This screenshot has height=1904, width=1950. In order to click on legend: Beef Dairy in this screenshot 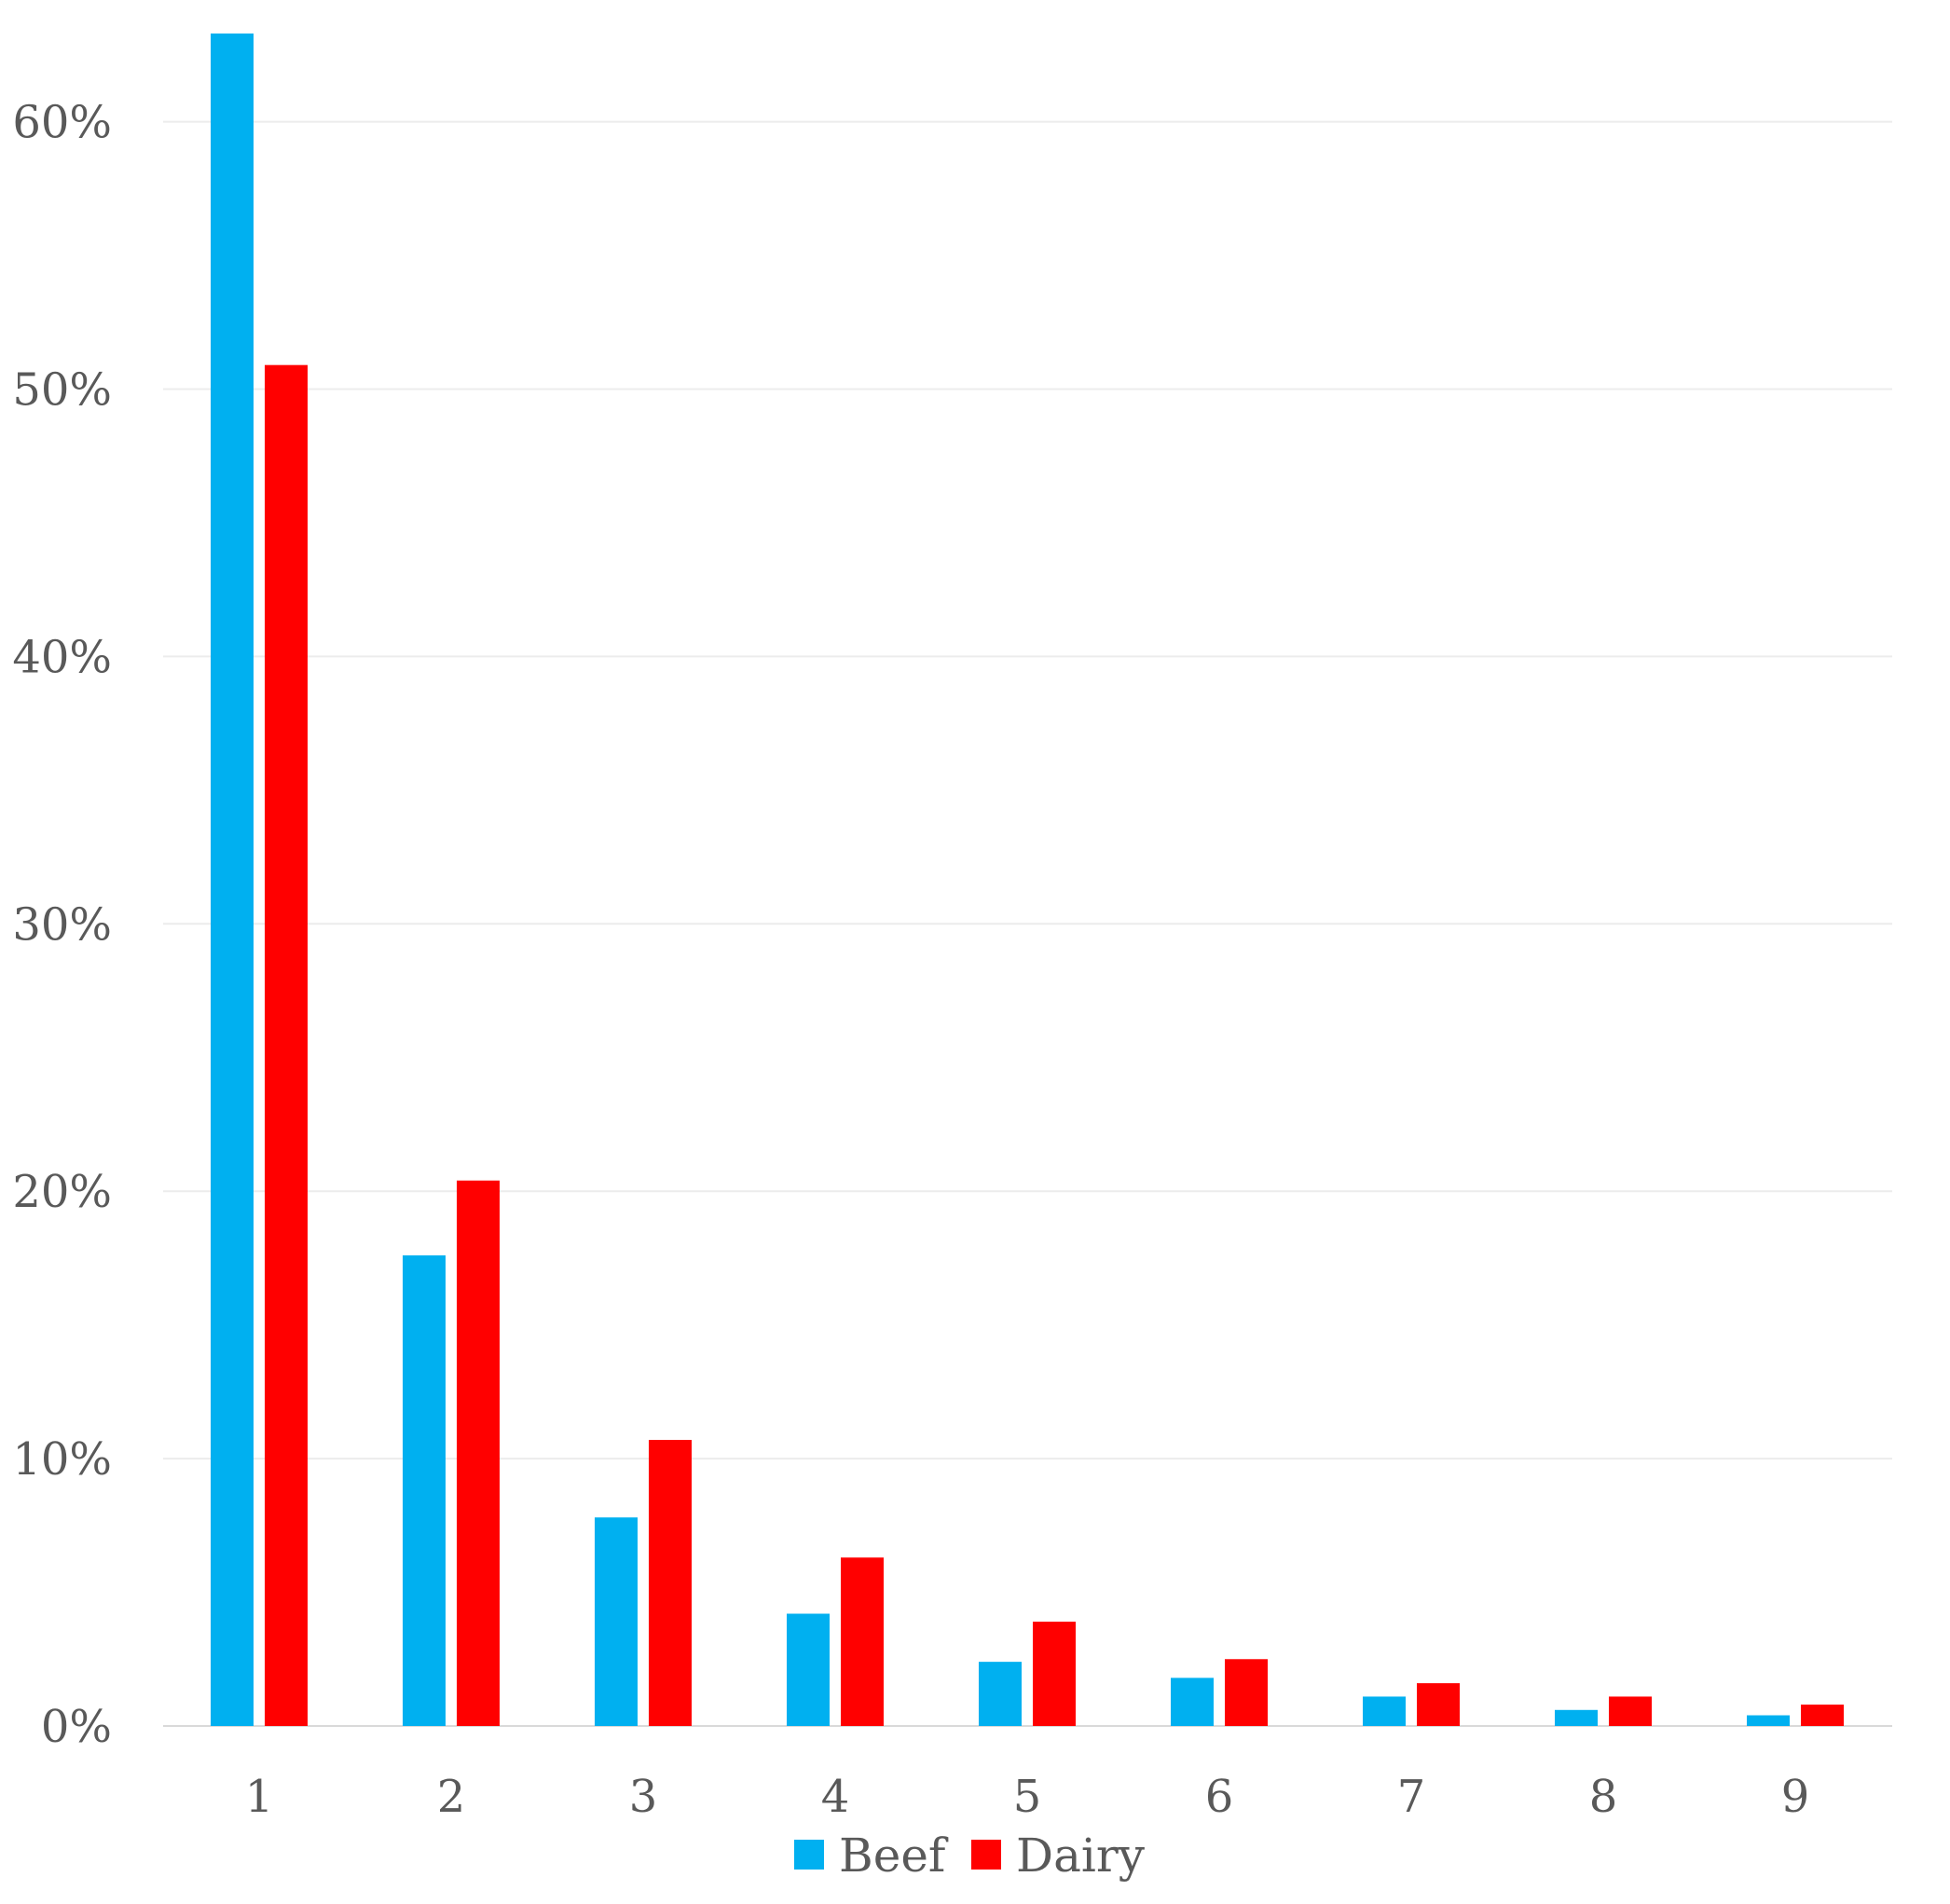, I will do `click(970, 1856)`.